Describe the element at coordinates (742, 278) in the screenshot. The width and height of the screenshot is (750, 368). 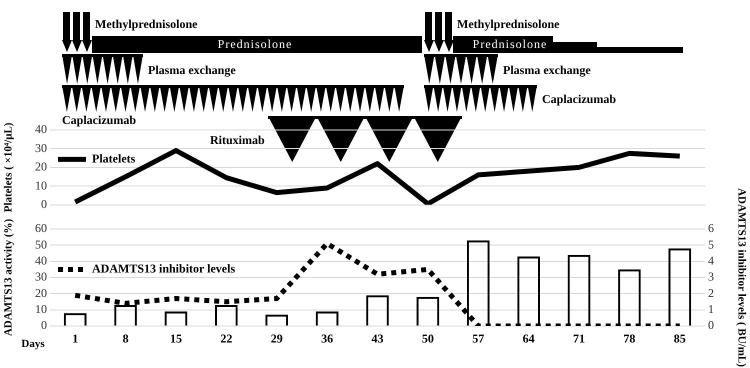
I see `y2-axis-title: ADAMTS13 inhibitor levels ( BU/mL)` at that location.